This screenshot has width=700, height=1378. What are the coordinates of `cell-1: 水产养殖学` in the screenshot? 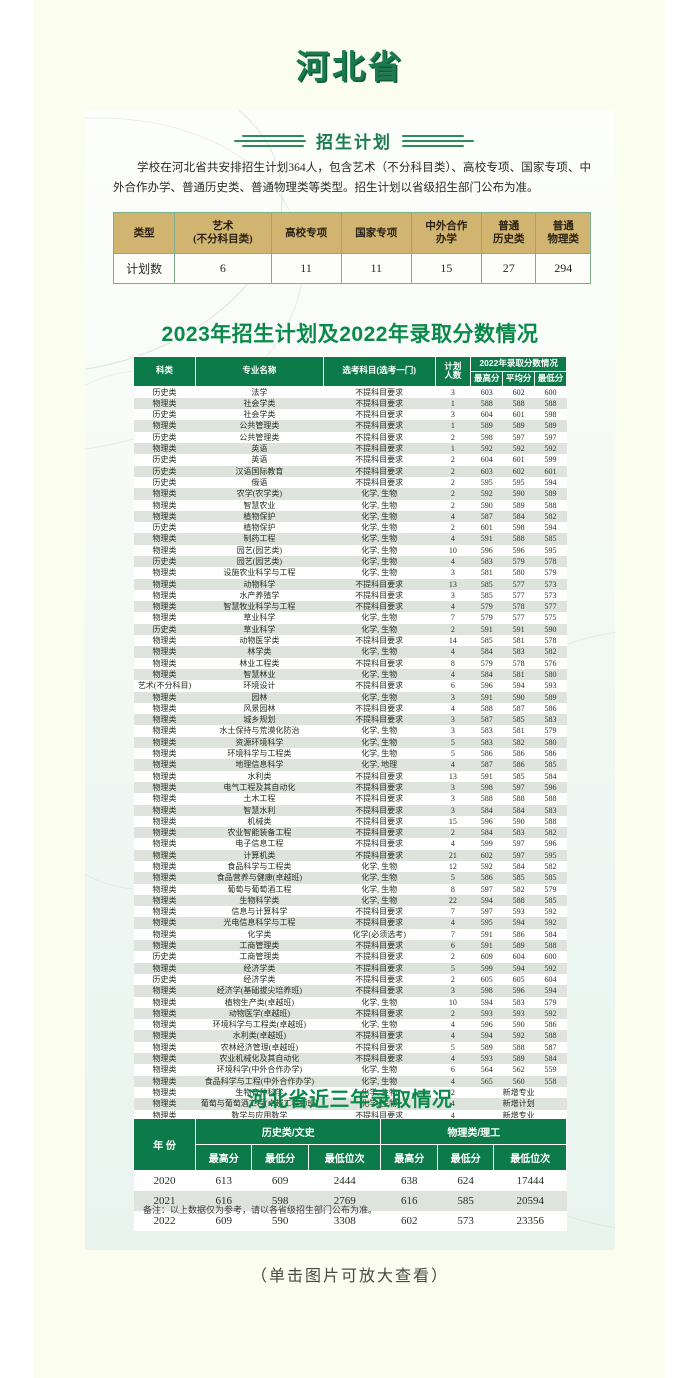 It's located at (259, 595).